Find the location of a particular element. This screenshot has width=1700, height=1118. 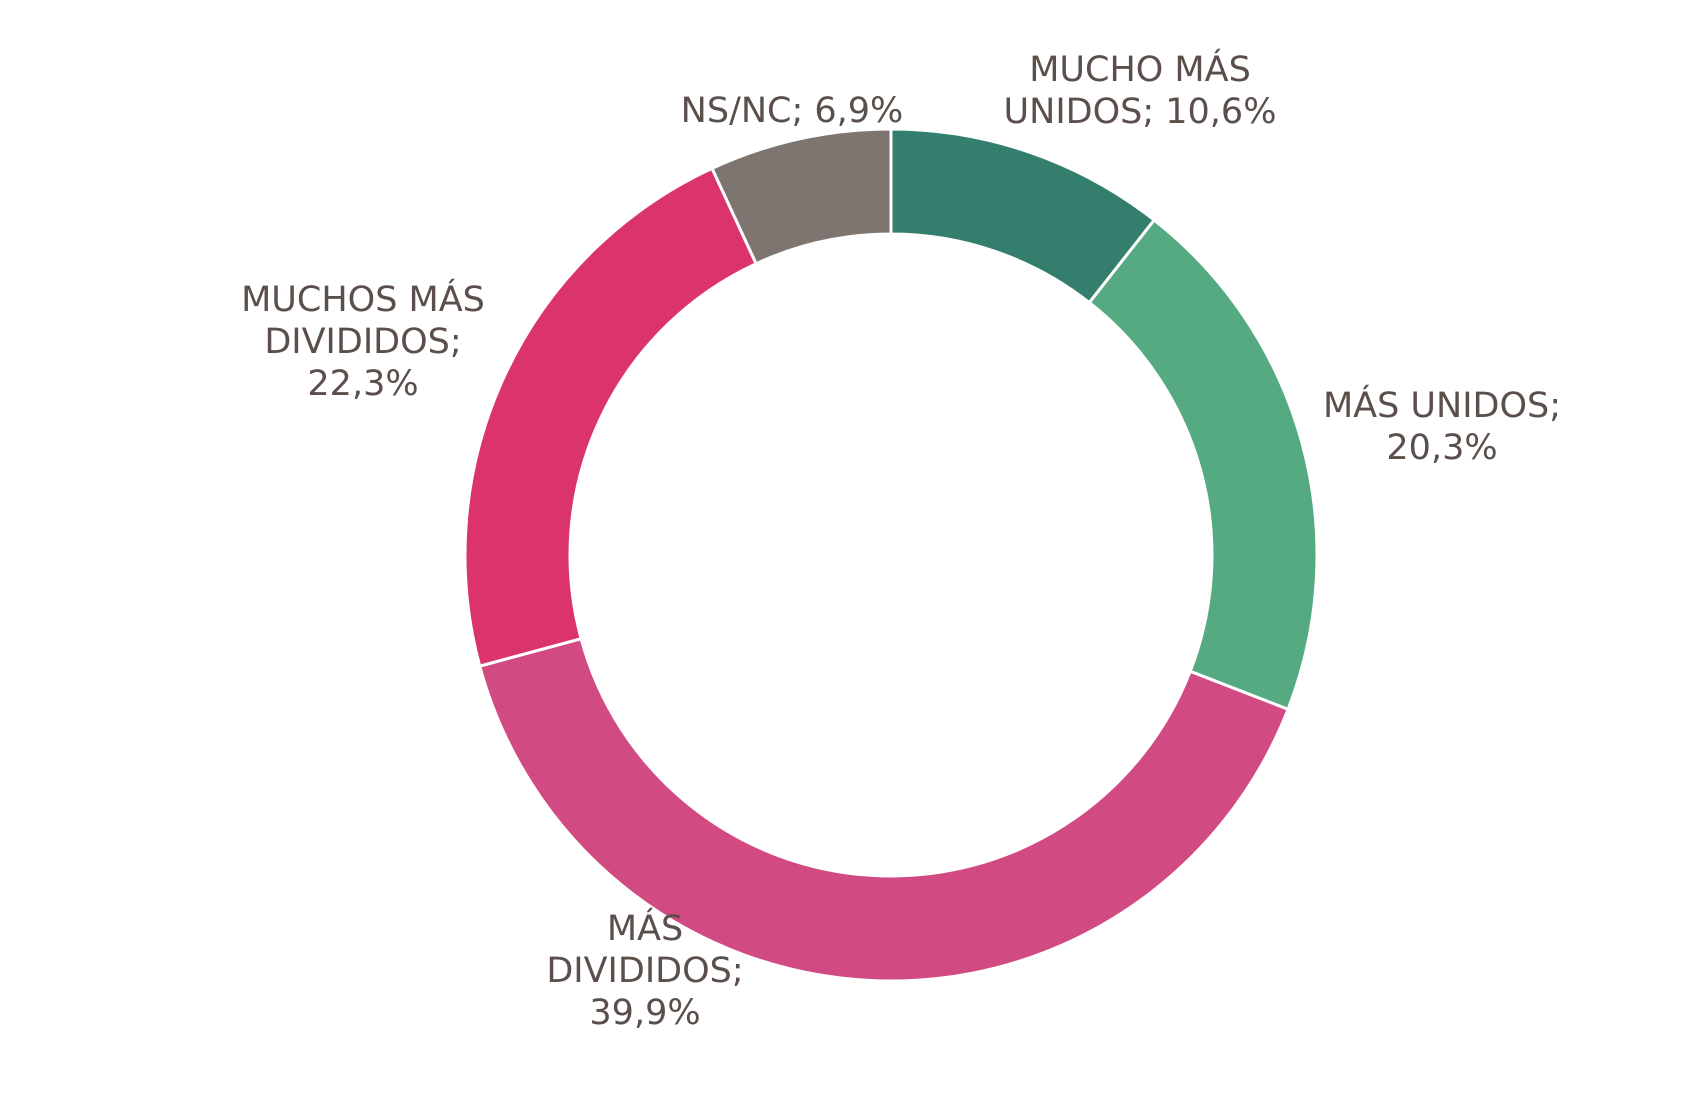

slice-label-line: 22,3% is located at coordinates (362, 384).